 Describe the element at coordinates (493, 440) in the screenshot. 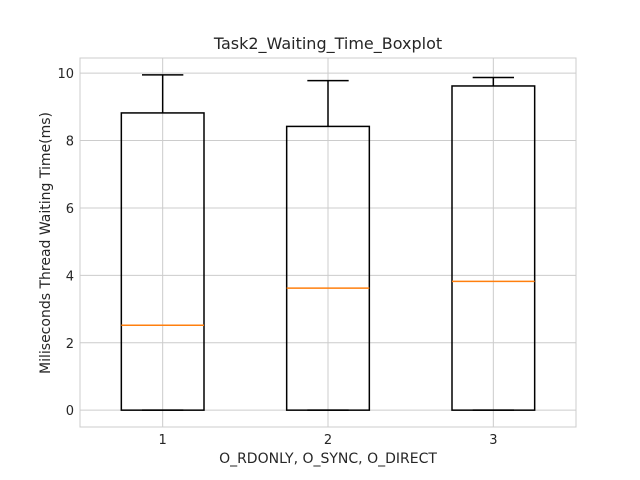

I see `x-tick-label: 3` at that location.